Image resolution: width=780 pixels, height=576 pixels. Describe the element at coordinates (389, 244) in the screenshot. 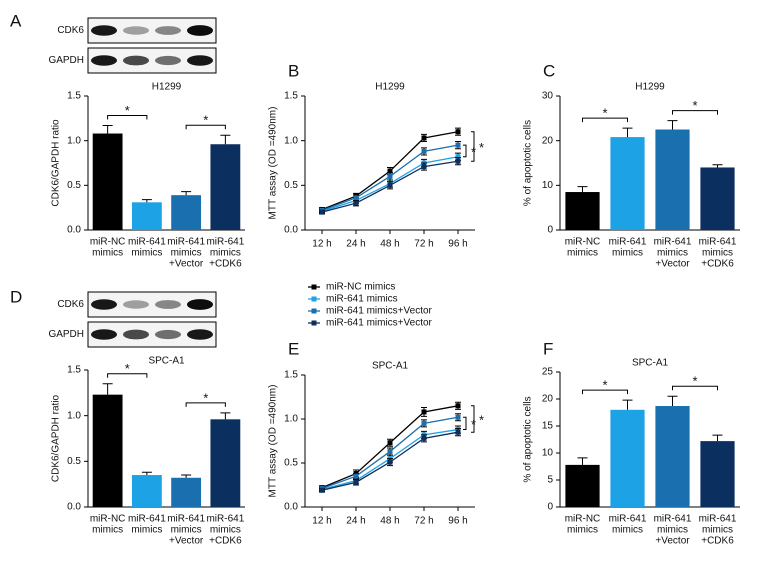

I see `x-tick-label: 48 h` at that location.